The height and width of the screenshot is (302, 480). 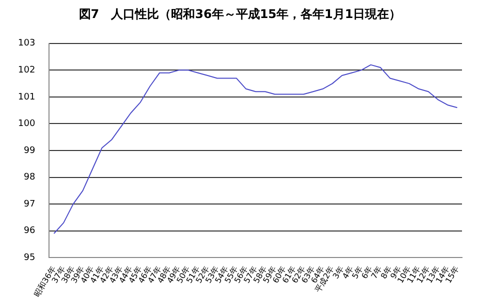 I want to click on y-tick-label: 103, so click(x=27, y=43).